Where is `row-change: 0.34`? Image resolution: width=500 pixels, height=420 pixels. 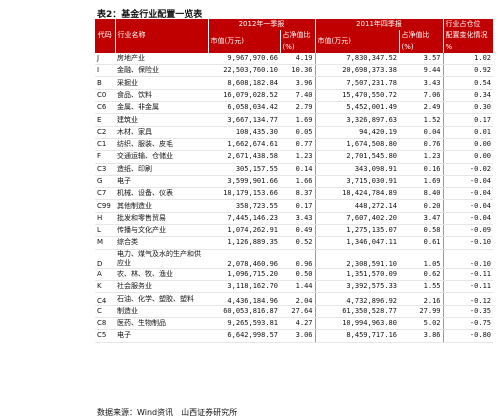 row-change: 0.34 is located at coordinates (468, 96).